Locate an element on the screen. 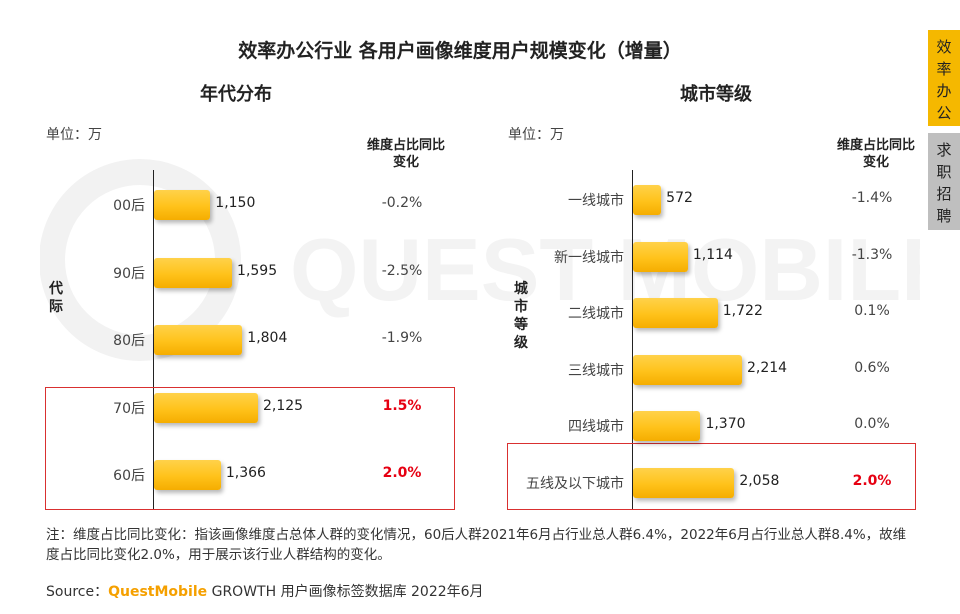 Image resolution: width=960 pixels, height=614 pixels. category-label: 70后 is located at coordinates (129, 408).